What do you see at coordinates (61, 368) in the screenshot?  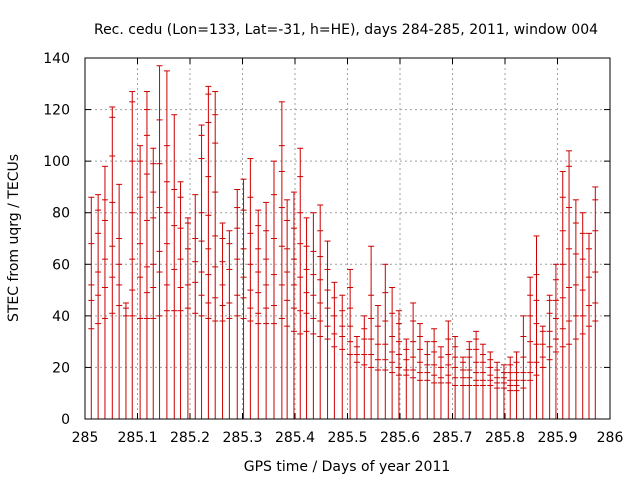 I see `y-tick-label: 20` at bounding box center [61, 368].